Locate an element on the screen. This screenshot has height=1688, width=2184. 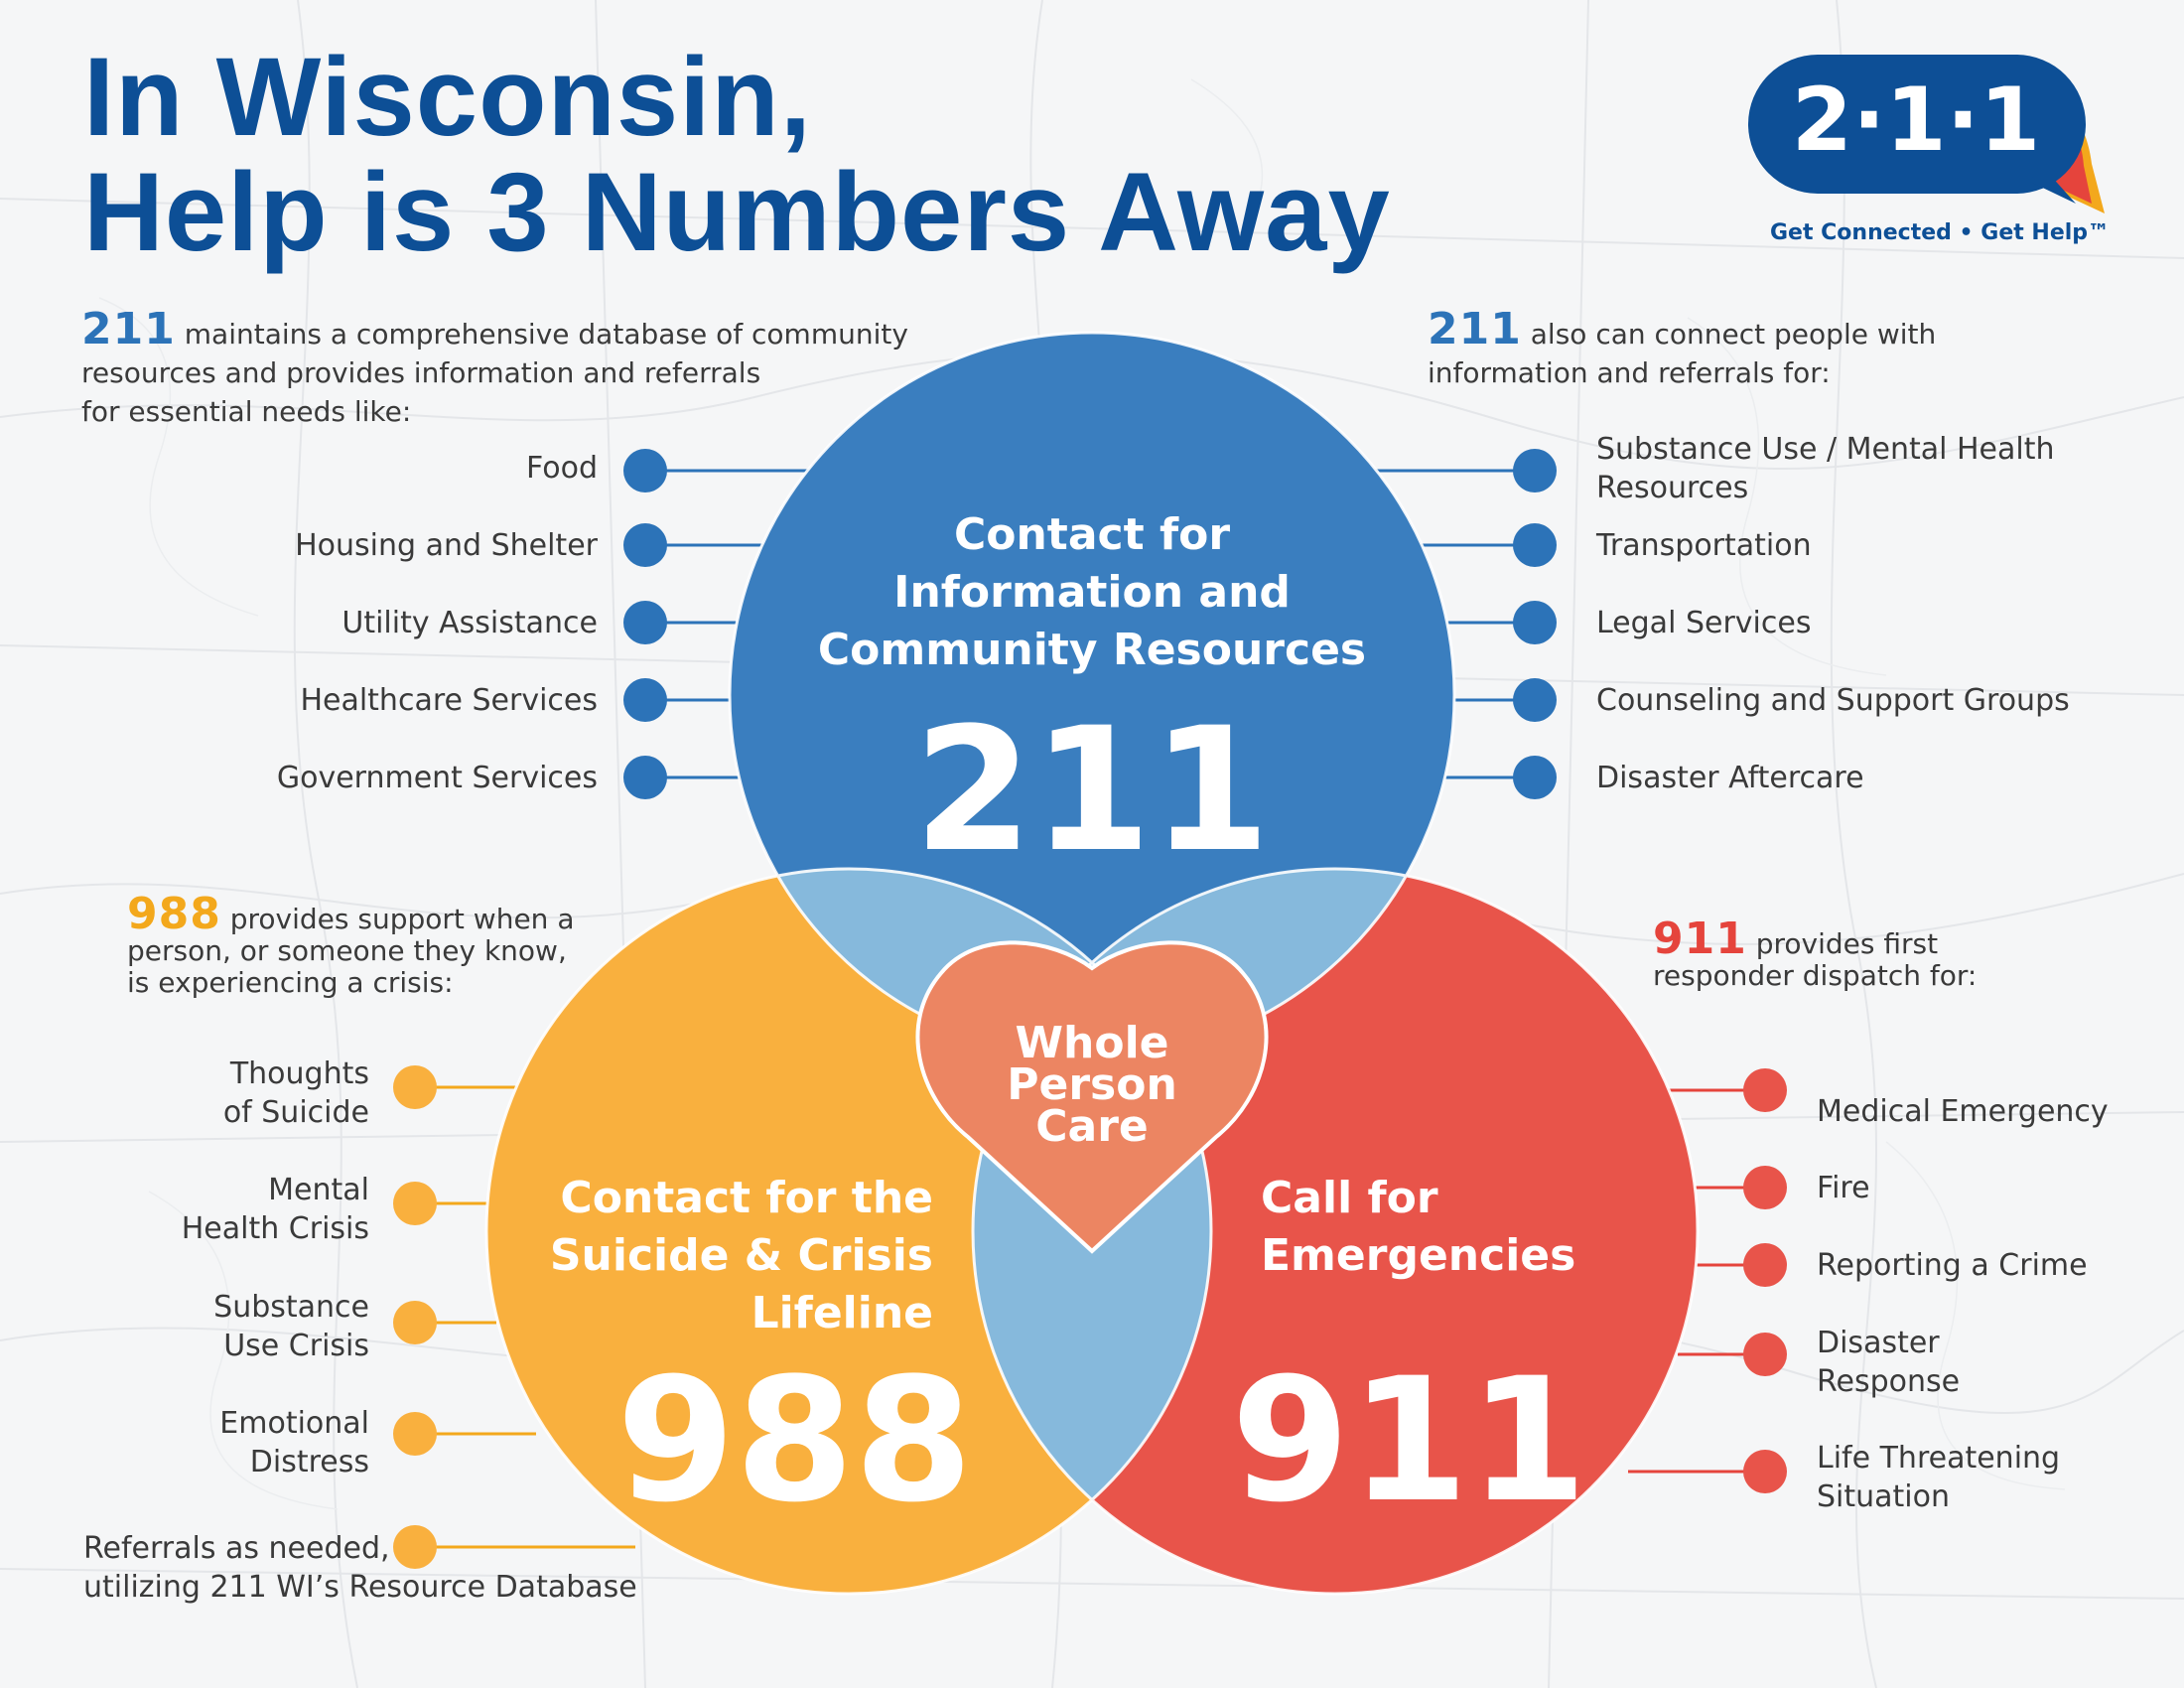
logo-text: 2·1·1 is located at coordinates (1916, 120).